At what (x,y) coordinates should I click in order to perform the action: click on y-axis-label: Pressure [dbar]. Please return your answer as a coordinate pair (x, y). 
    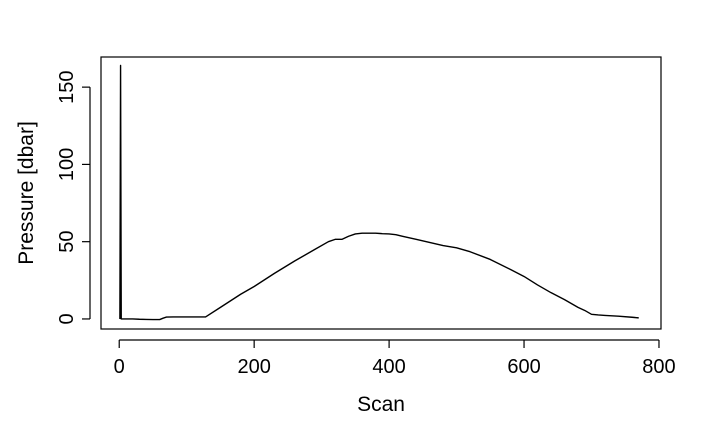
    Looking at the image, I should click on (26, 193).